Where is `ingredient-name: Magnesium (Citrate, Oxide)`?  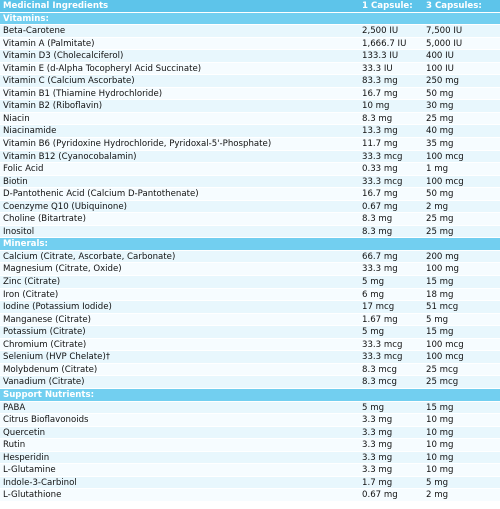
ingredient-name: Magnesium (Citrate, Oxide) is located at coordinates (62, 269).